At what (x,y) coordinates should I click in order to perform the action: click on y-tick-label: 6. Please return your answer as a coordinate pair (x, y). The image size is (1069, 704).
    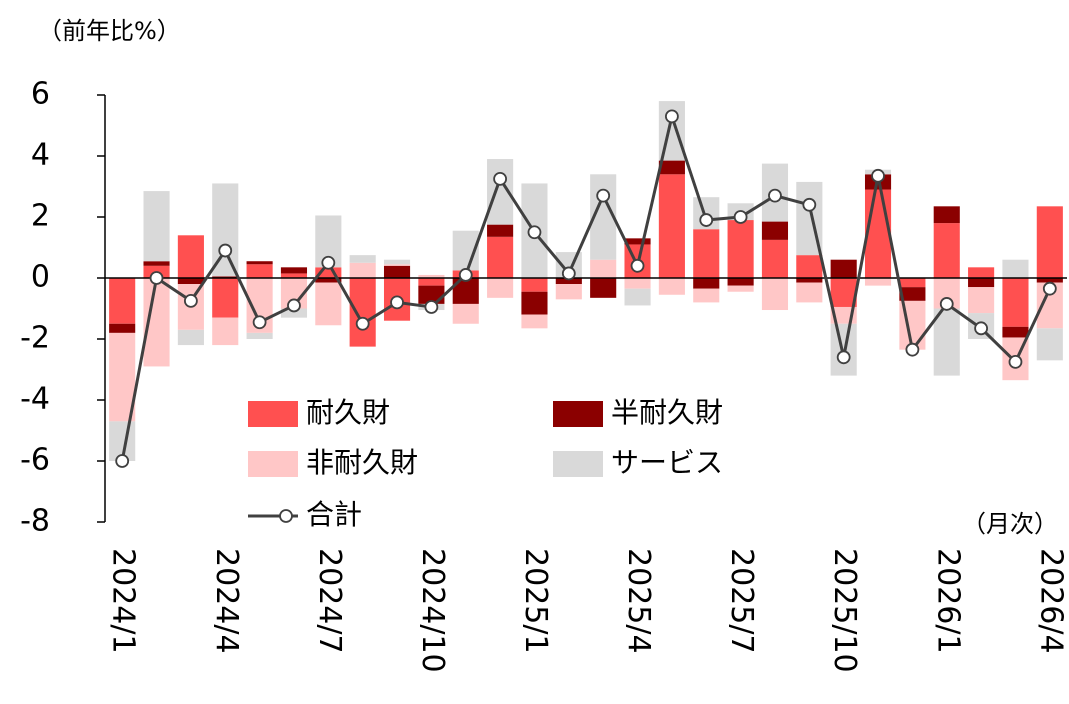
    Looking at the image, I should click on (40, 94).